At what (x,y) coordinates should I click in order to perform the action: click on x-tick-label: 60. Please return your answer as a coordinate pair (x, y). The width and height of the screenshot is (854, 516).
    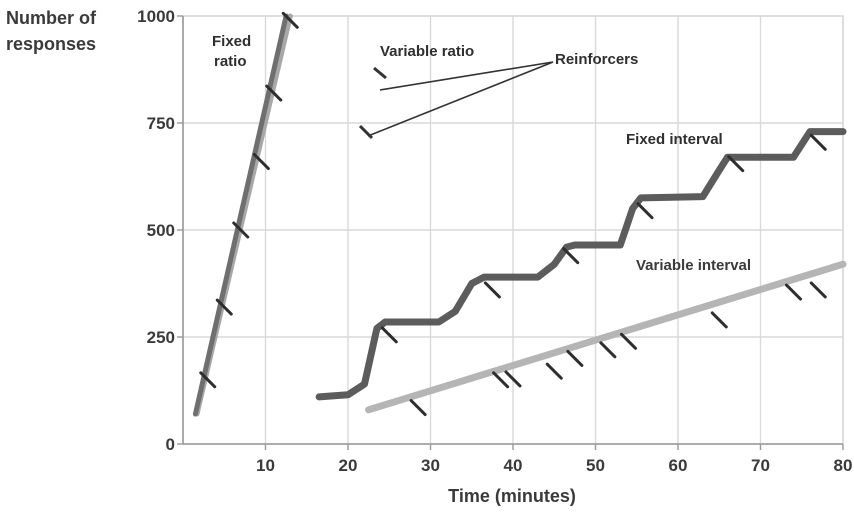
    Looking at the image, I should click on (678, 465).